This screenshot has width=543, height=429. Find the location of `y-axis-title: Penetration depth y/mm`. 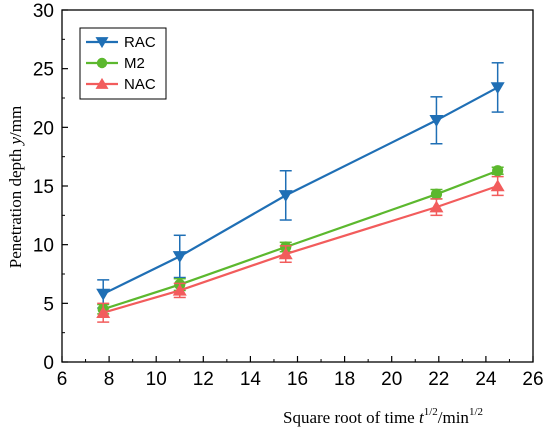

y-axis-title: Penetration depth y/mm is located at coordinates (15, 187).